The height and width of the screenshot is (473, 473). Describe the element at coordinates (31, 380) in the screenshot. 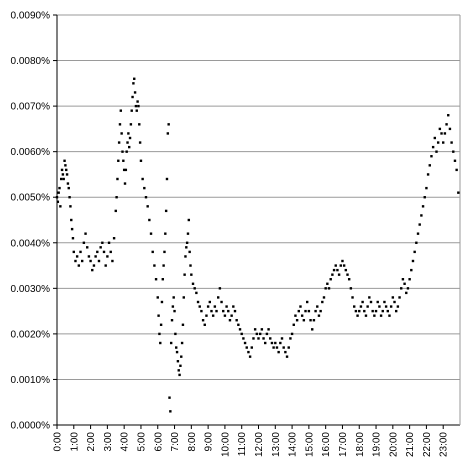

I see `y-tick-label: 0.0010%` at that location.